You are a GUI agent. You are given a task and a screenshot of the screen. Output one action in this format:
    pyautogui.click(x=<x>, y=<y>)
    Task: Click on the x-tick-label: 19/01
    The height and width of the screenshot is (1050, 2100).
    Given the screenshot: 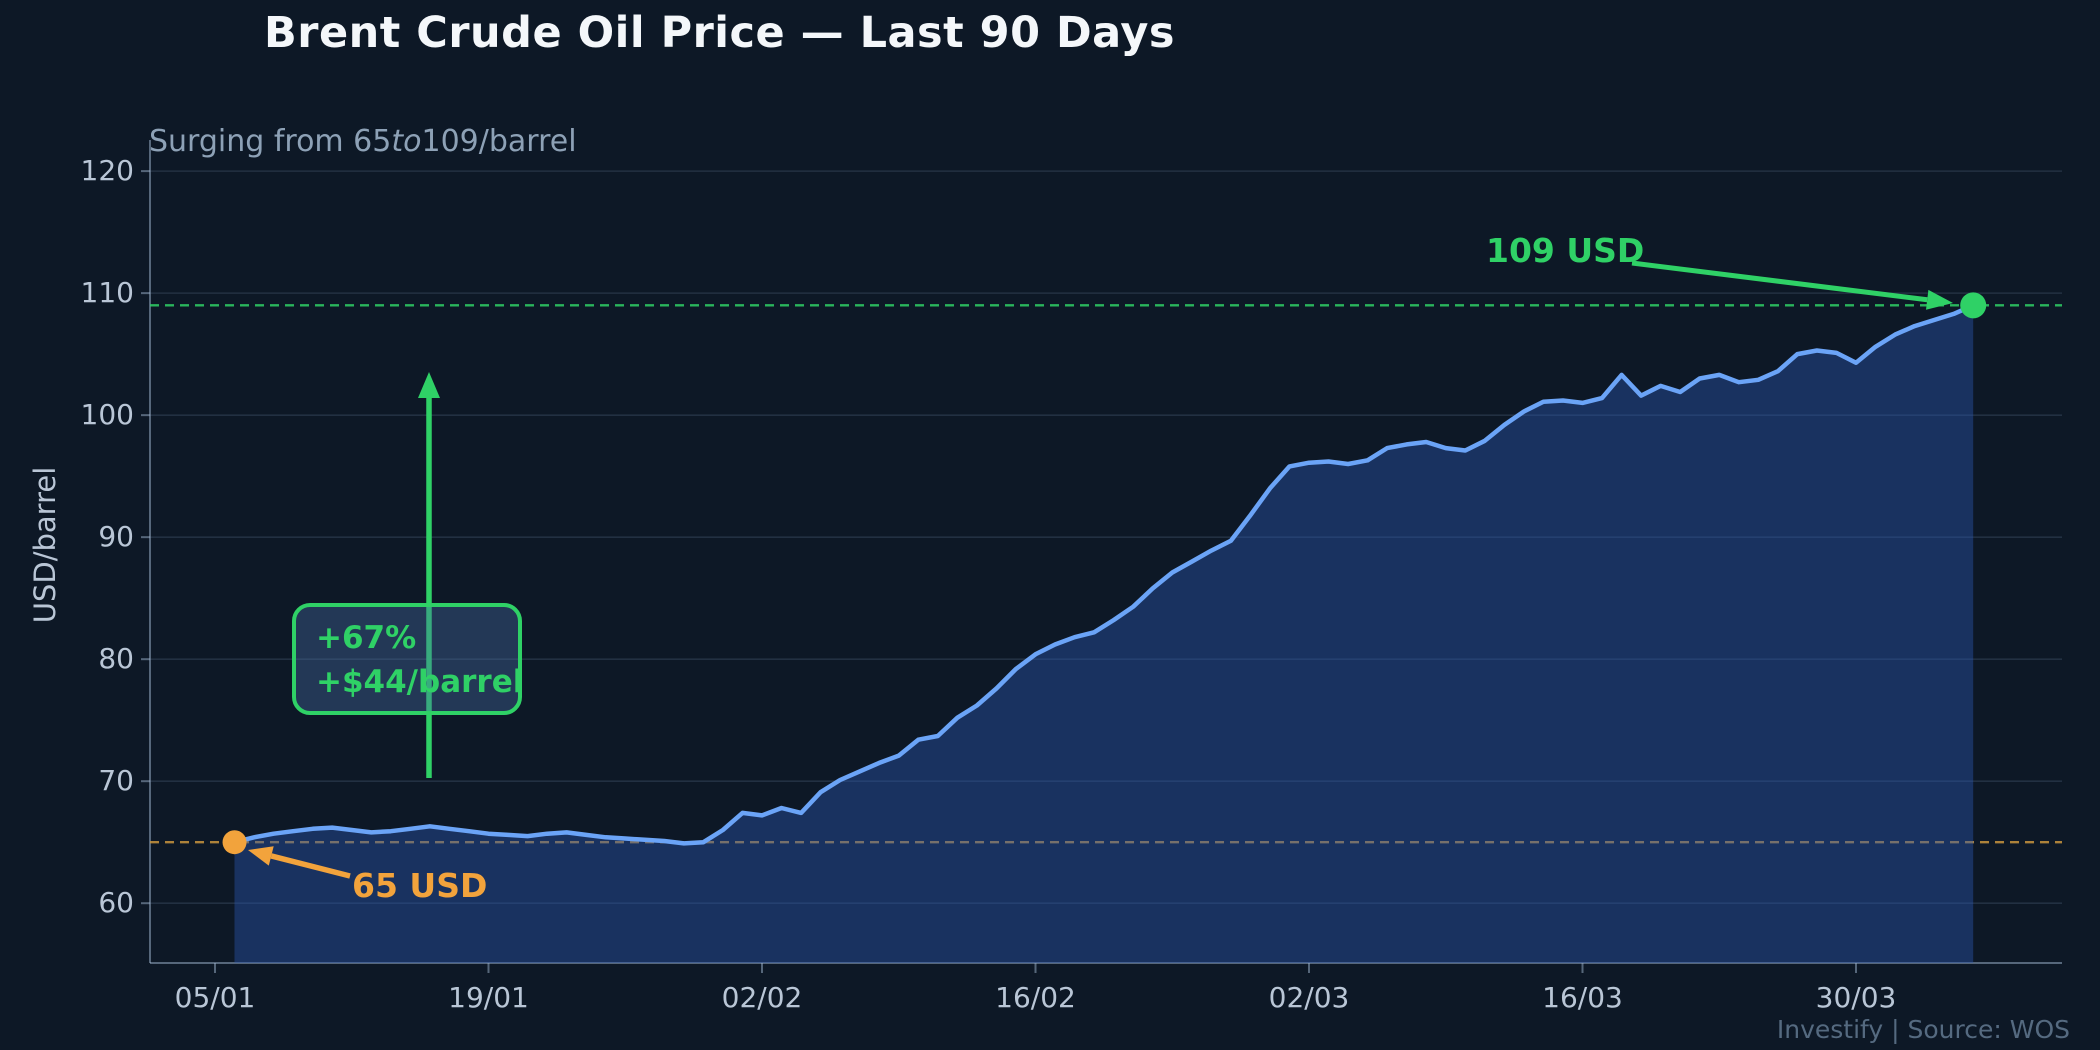 What is the action you would take?
    pyautogui.click(x=488, y=997)
    